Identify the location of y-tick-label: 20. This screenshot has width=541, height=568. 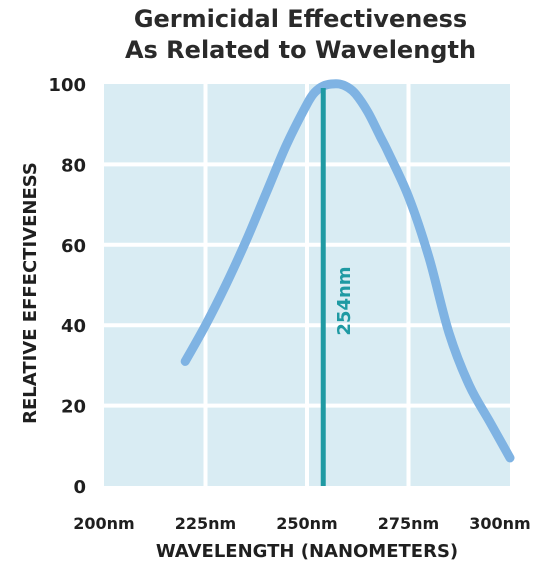
(73, 407).